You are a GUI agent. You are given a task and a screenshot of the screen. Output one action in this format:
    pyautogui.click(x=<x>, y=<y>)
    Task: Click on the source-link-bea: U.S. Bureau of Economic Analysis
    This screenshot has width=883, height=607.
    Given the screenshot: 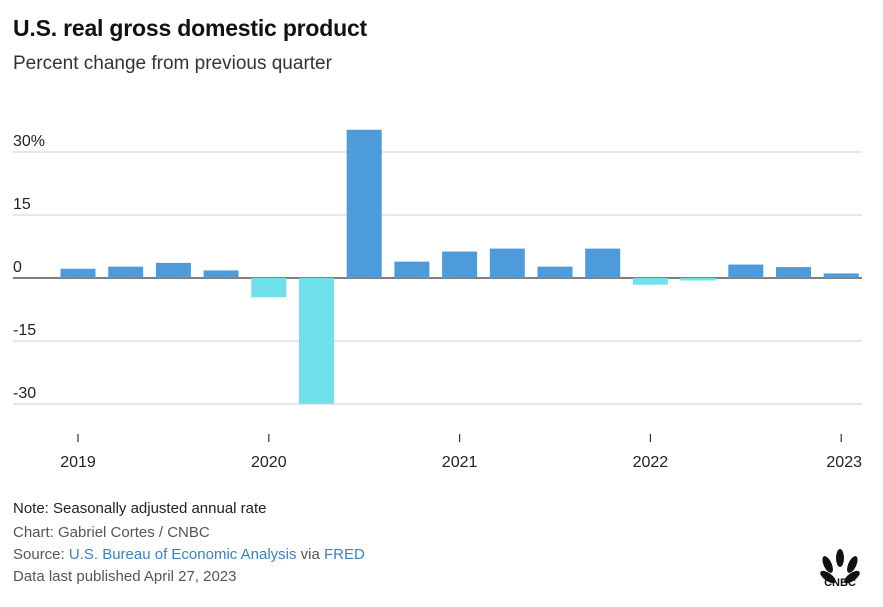 What is the action you would take?
    pyautogui.click(x=182, y=554)
    